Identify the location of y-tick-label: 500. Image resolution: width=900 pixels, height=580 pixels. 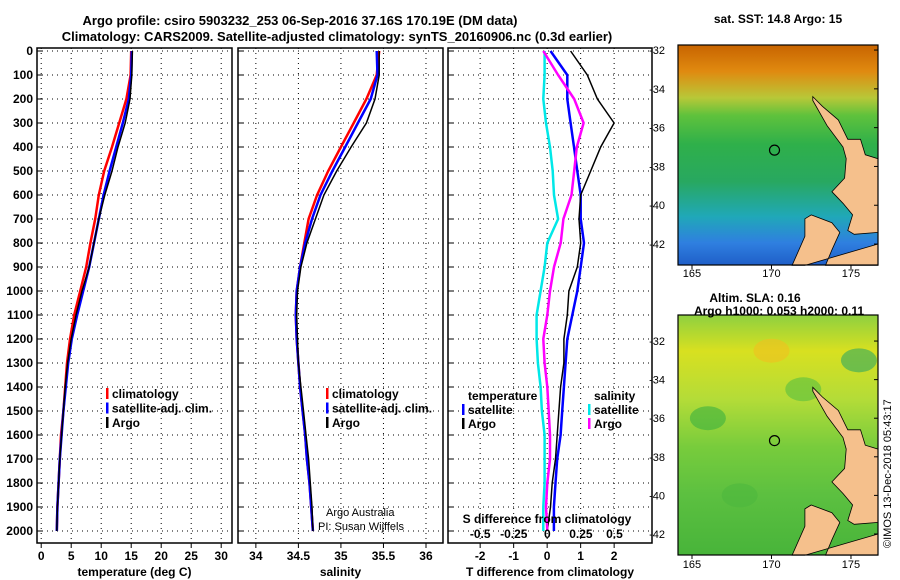
(23, 171).